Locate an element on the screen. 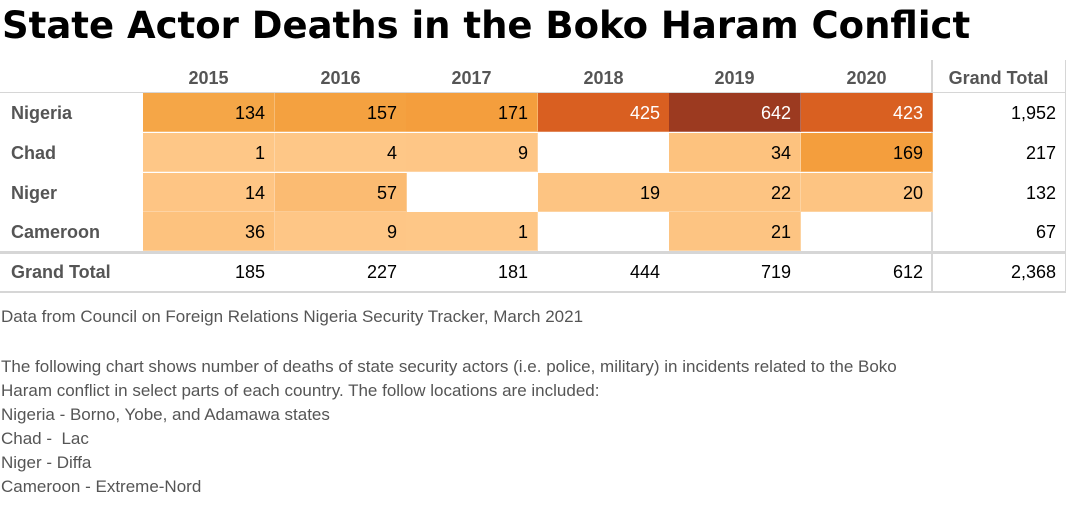  header-divider is located at coordinates (532, 92).